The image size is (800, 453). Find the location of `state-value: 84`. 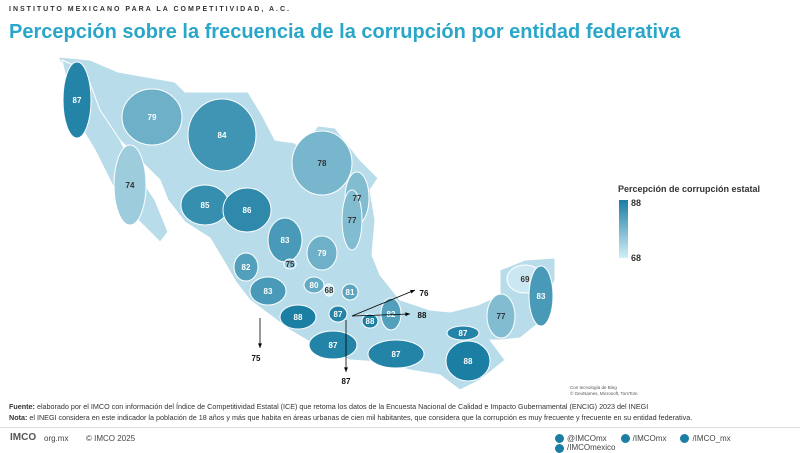

state-value: 84 is located at coordinates (222, 135).